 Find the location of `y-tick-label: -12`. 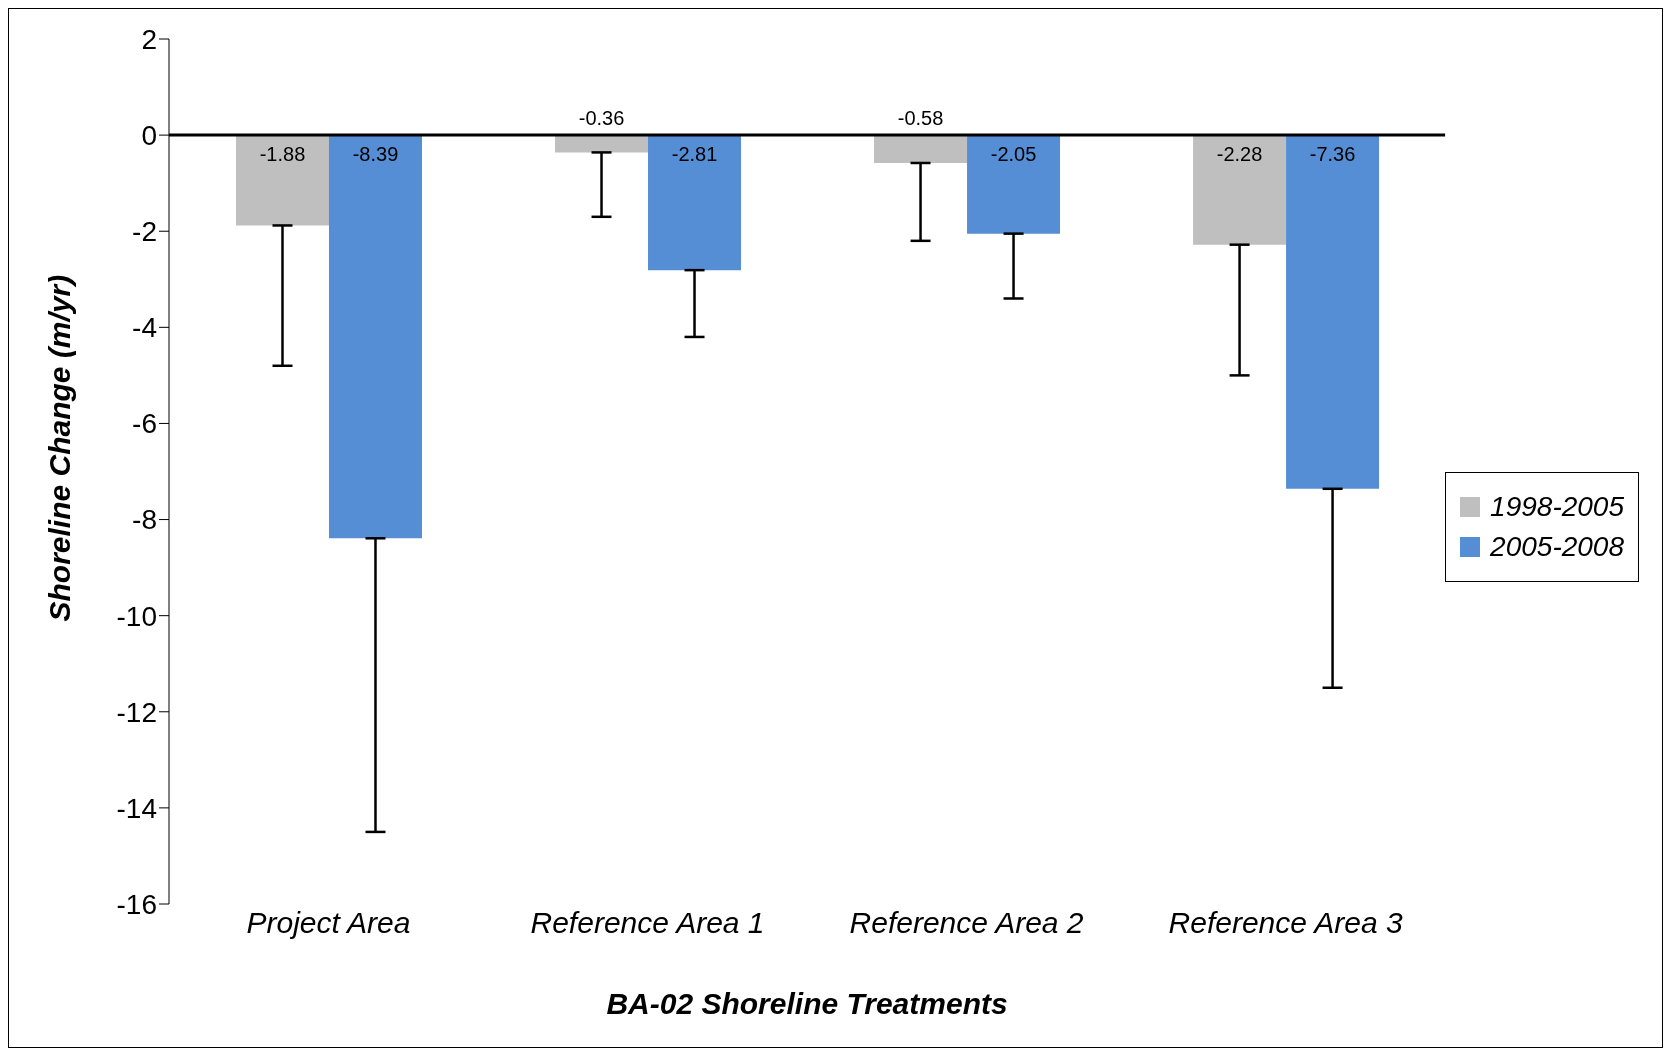

y-tick-label: -12 is located at coordinates (136, 712).